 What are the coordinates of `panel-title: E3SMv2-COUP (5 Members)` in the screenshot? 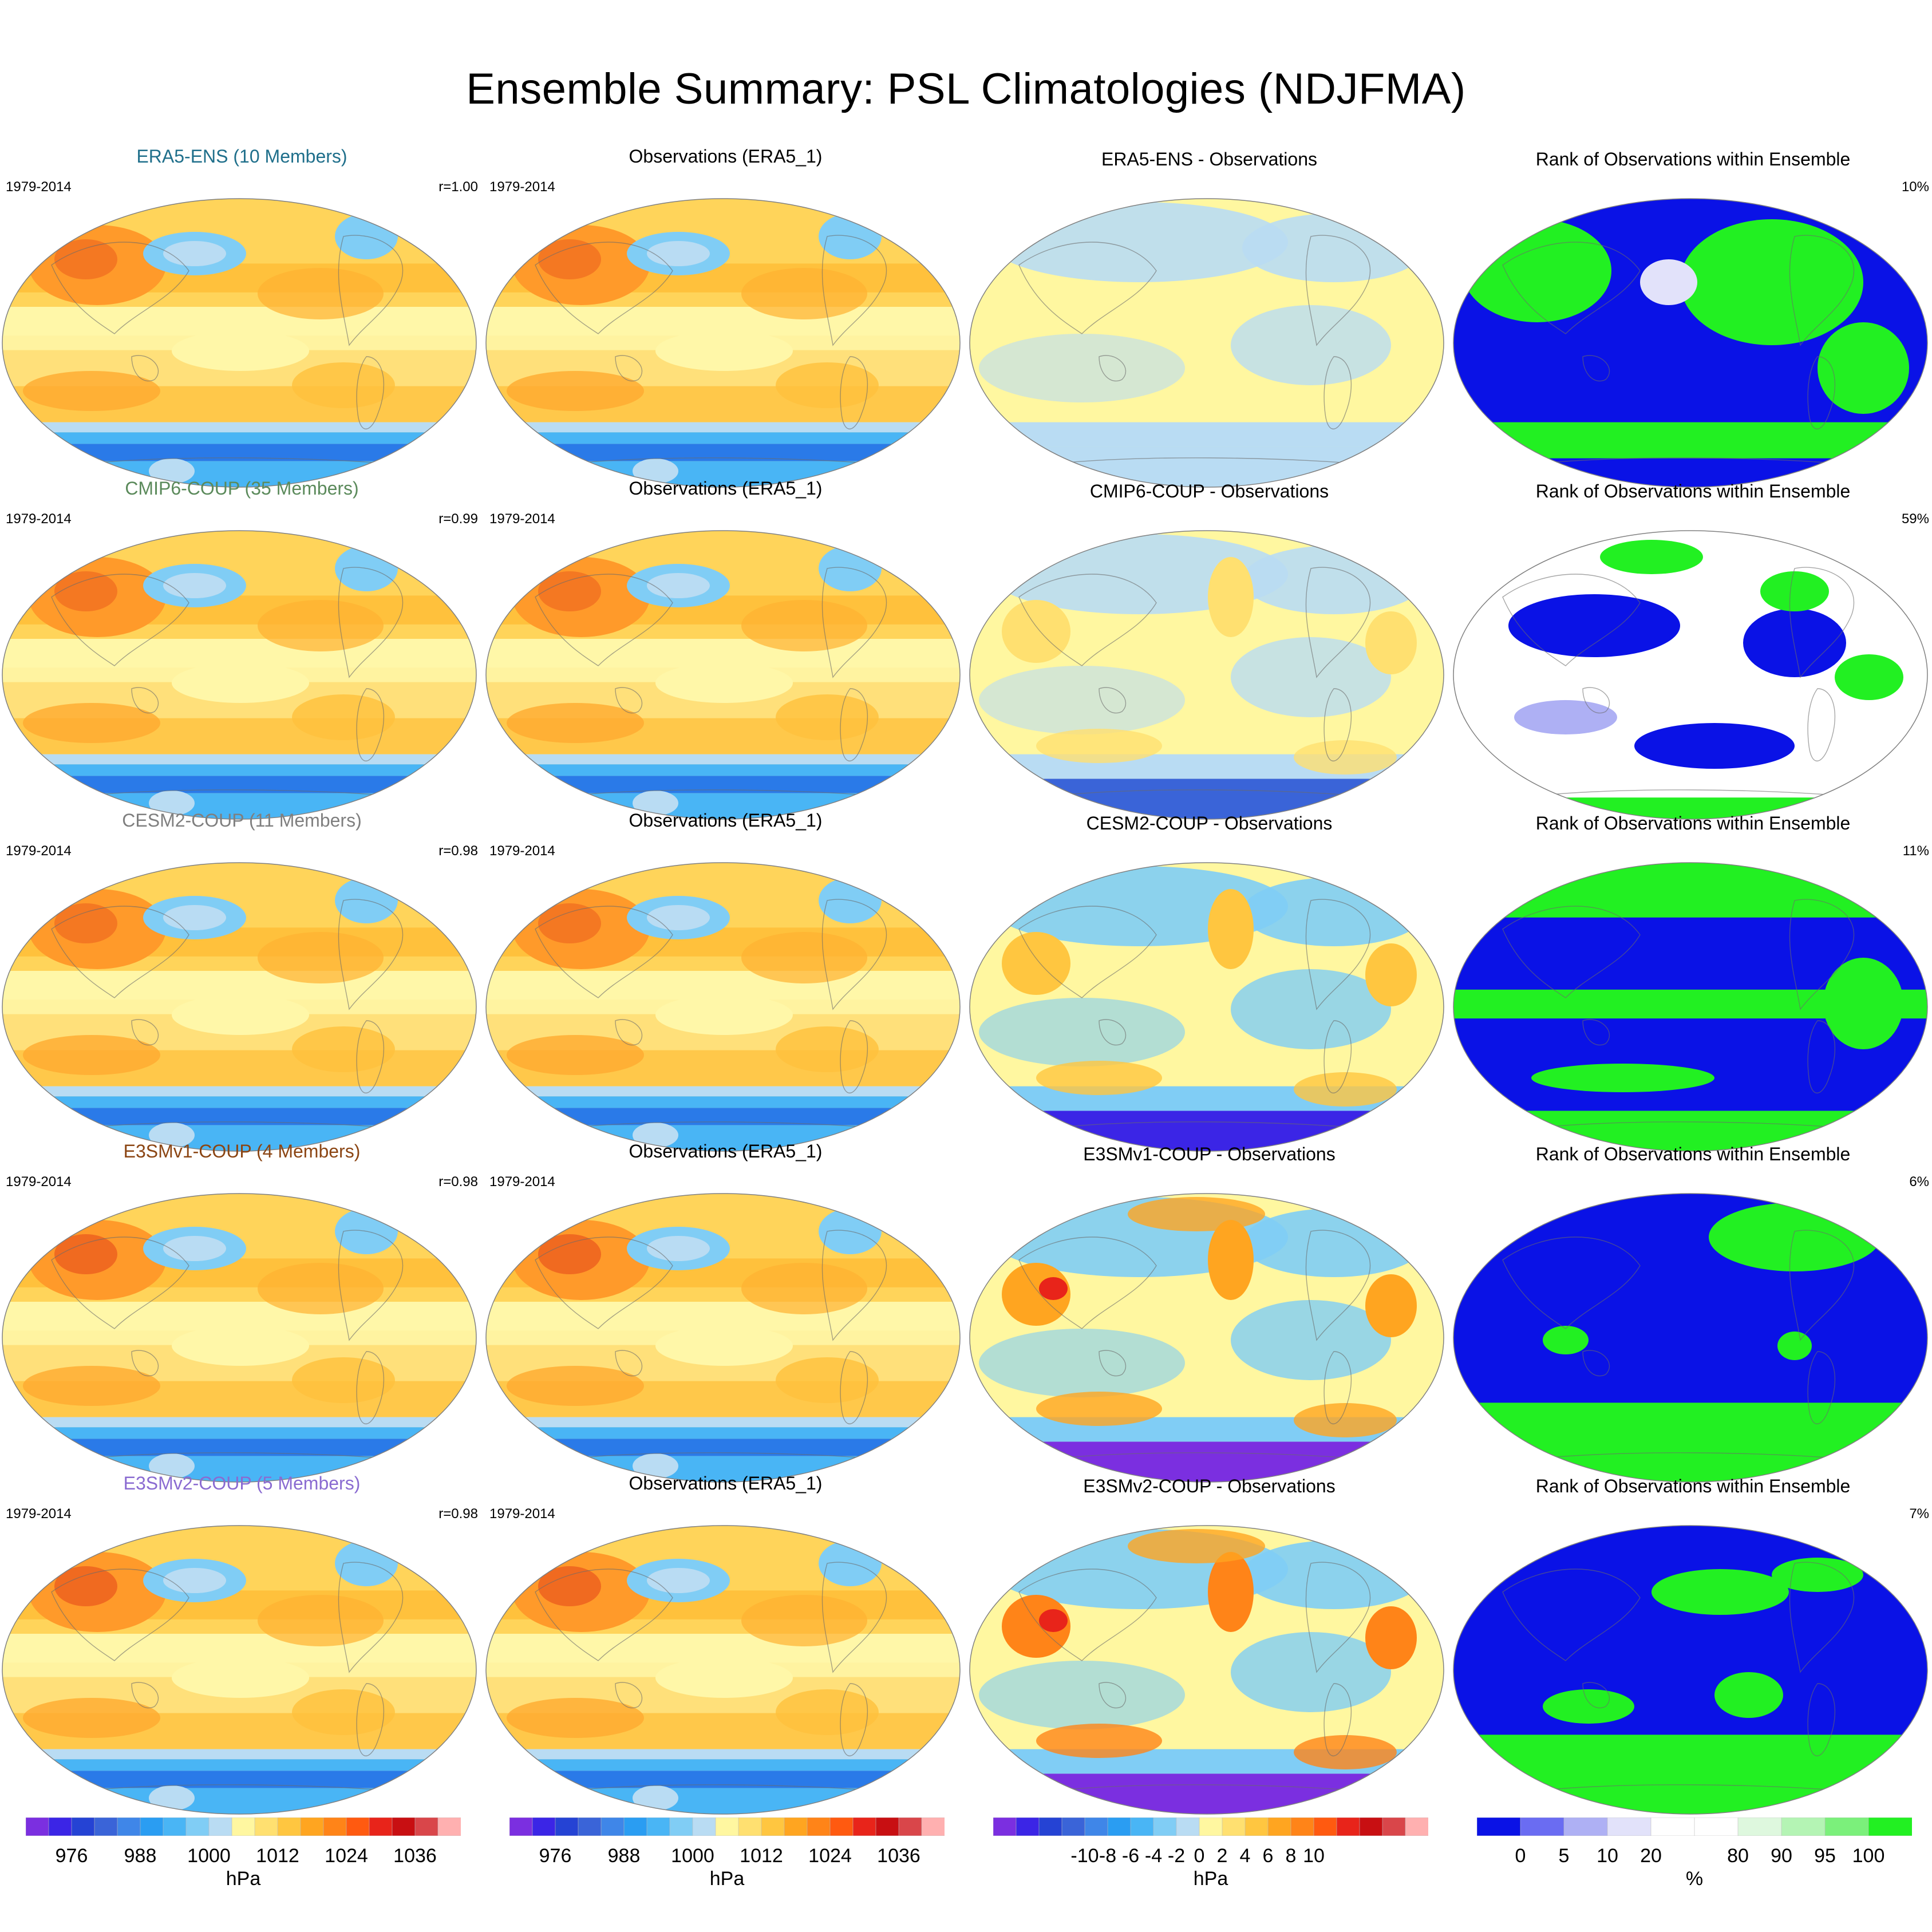 It's located at (242, 1483).